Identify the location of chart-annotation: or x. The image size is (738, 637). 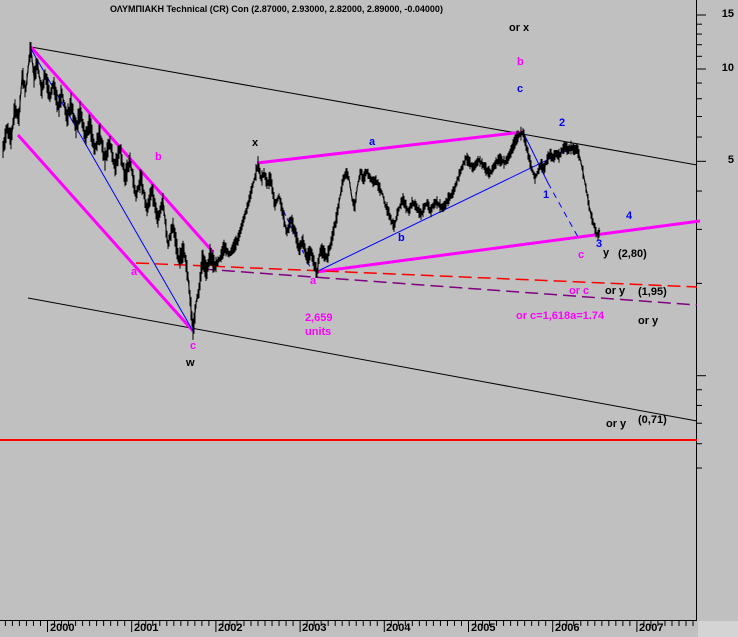
(519, 28).